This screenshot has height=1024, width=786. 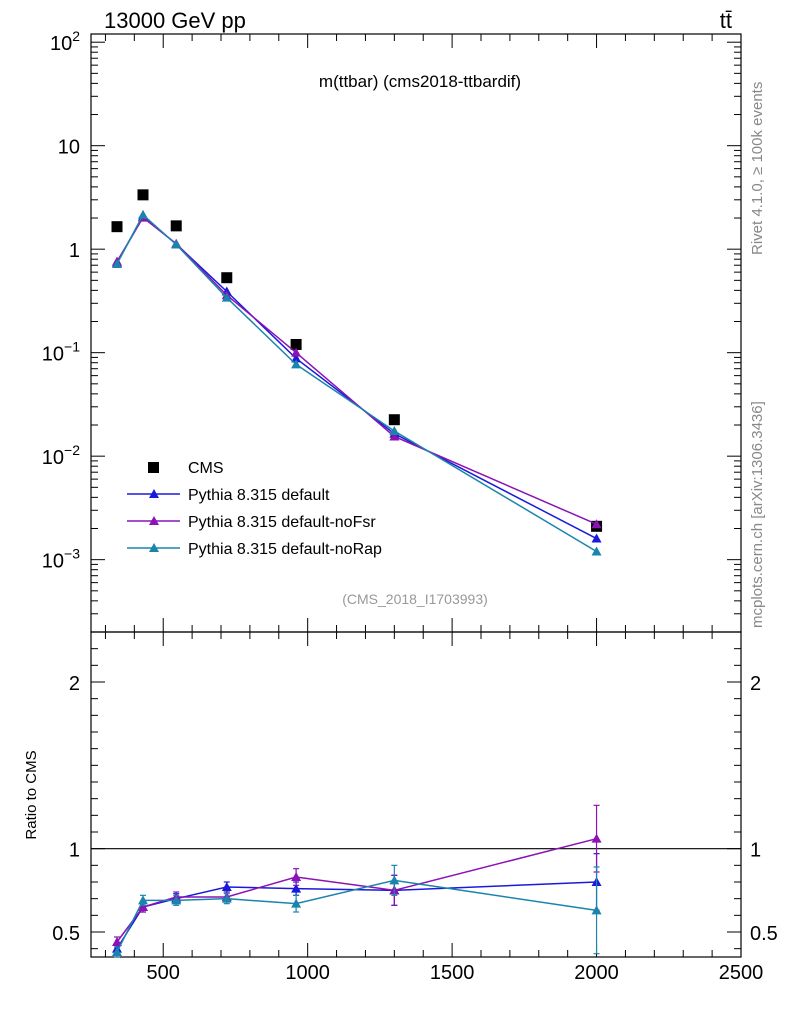 I want to click on ratio-noRap-line, so click(x=356, y=916).